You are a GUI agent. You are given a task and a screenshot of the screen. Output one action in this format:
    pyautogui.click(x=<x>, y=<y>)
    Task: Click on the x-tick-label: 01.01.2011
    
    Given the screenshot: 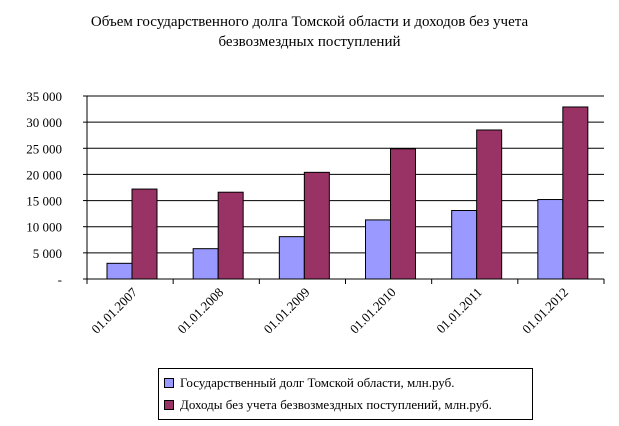 What is the action you would take?
    pyautogui.click(x=459, y=311)
    